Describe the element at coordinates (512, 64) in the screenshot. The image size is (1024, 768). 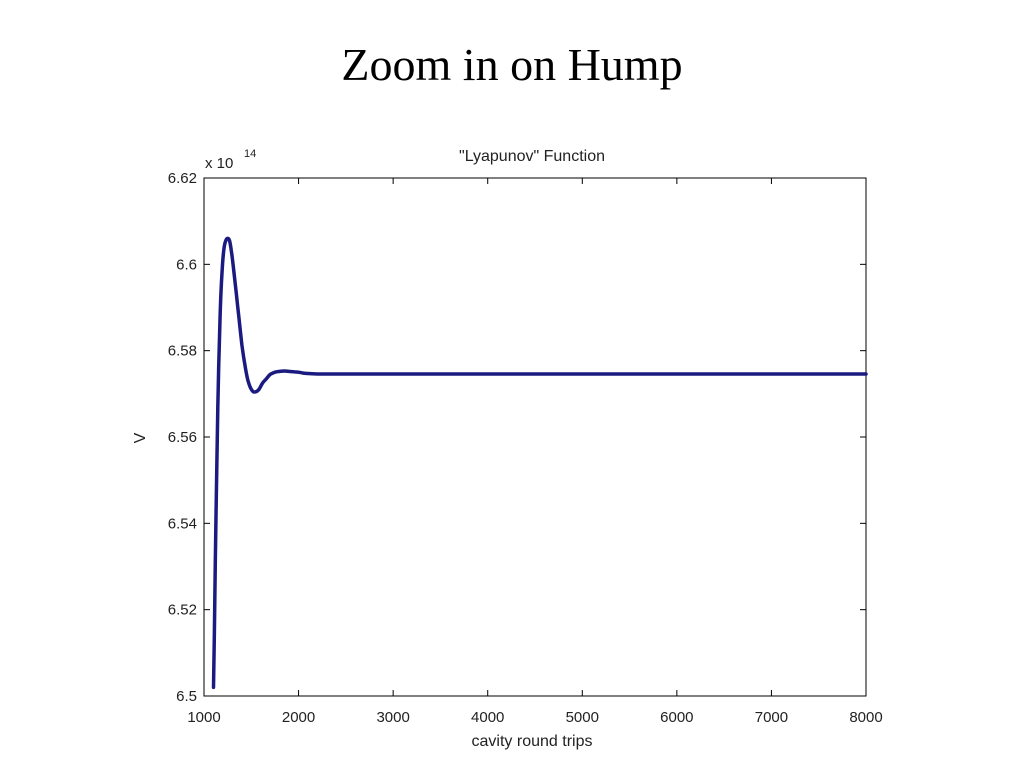
I see `slide-title: Zoom in on Hump` at that location.